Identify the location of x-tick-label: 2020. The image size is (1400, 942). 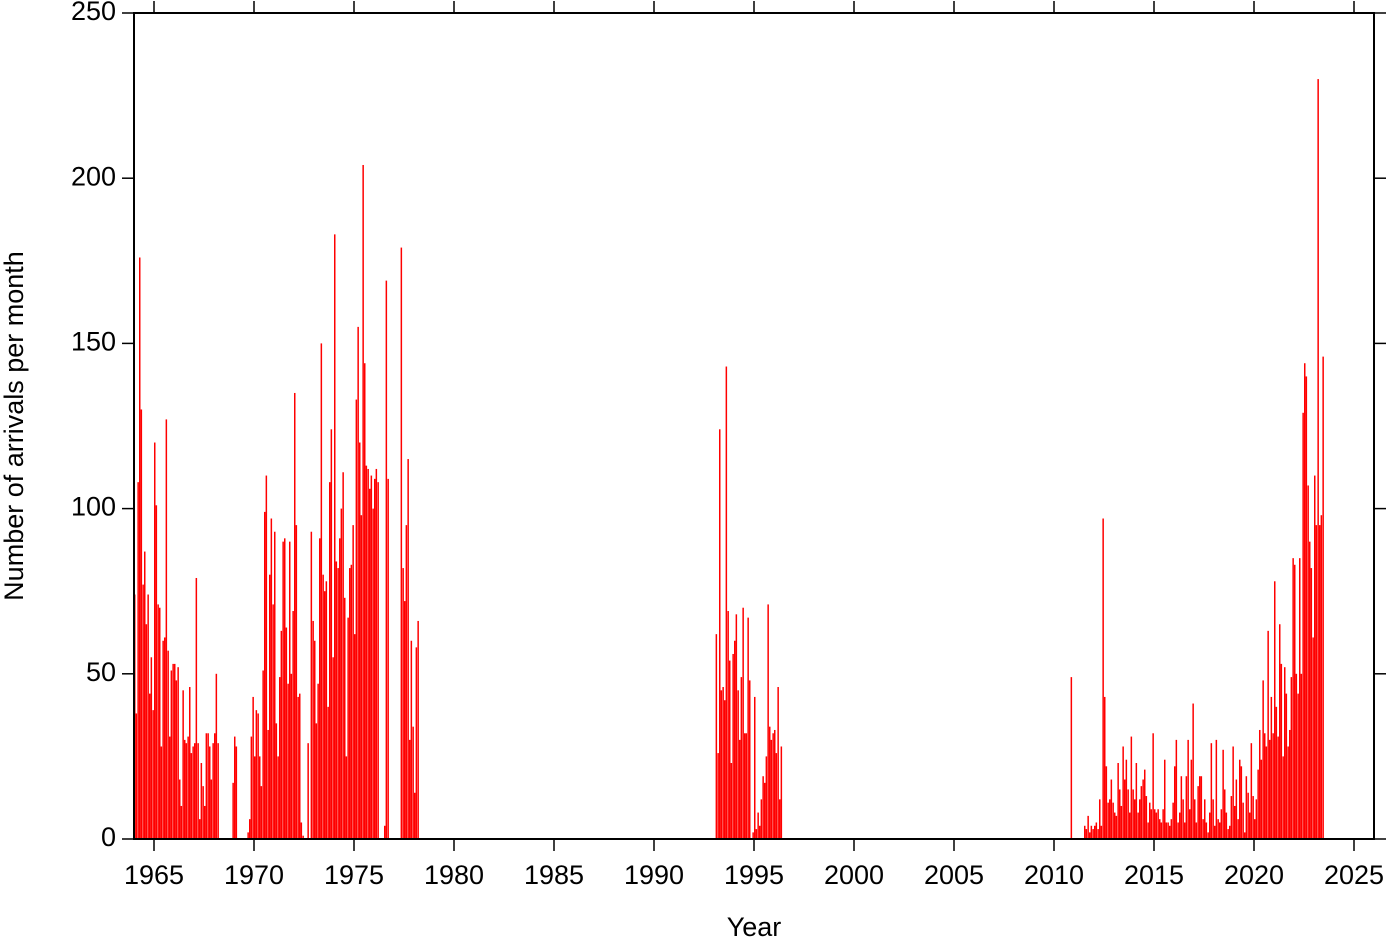
(1254, 875).